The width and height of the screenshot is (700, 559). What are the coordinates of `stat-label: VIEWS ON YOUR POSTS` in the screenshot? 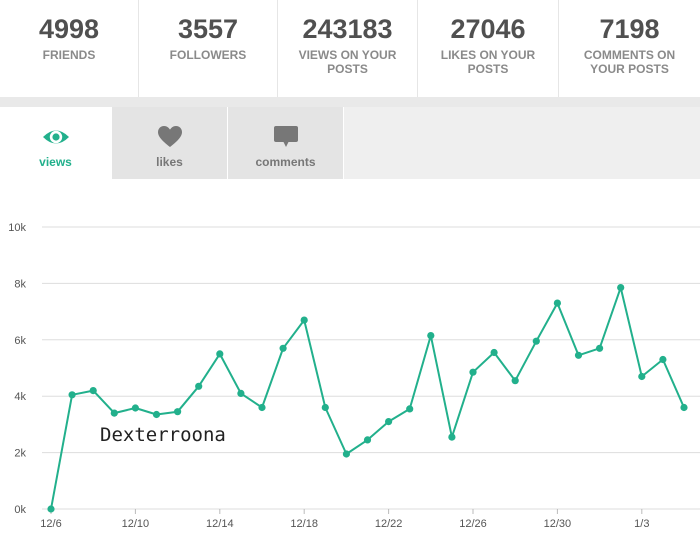 It's located at (347, 62).